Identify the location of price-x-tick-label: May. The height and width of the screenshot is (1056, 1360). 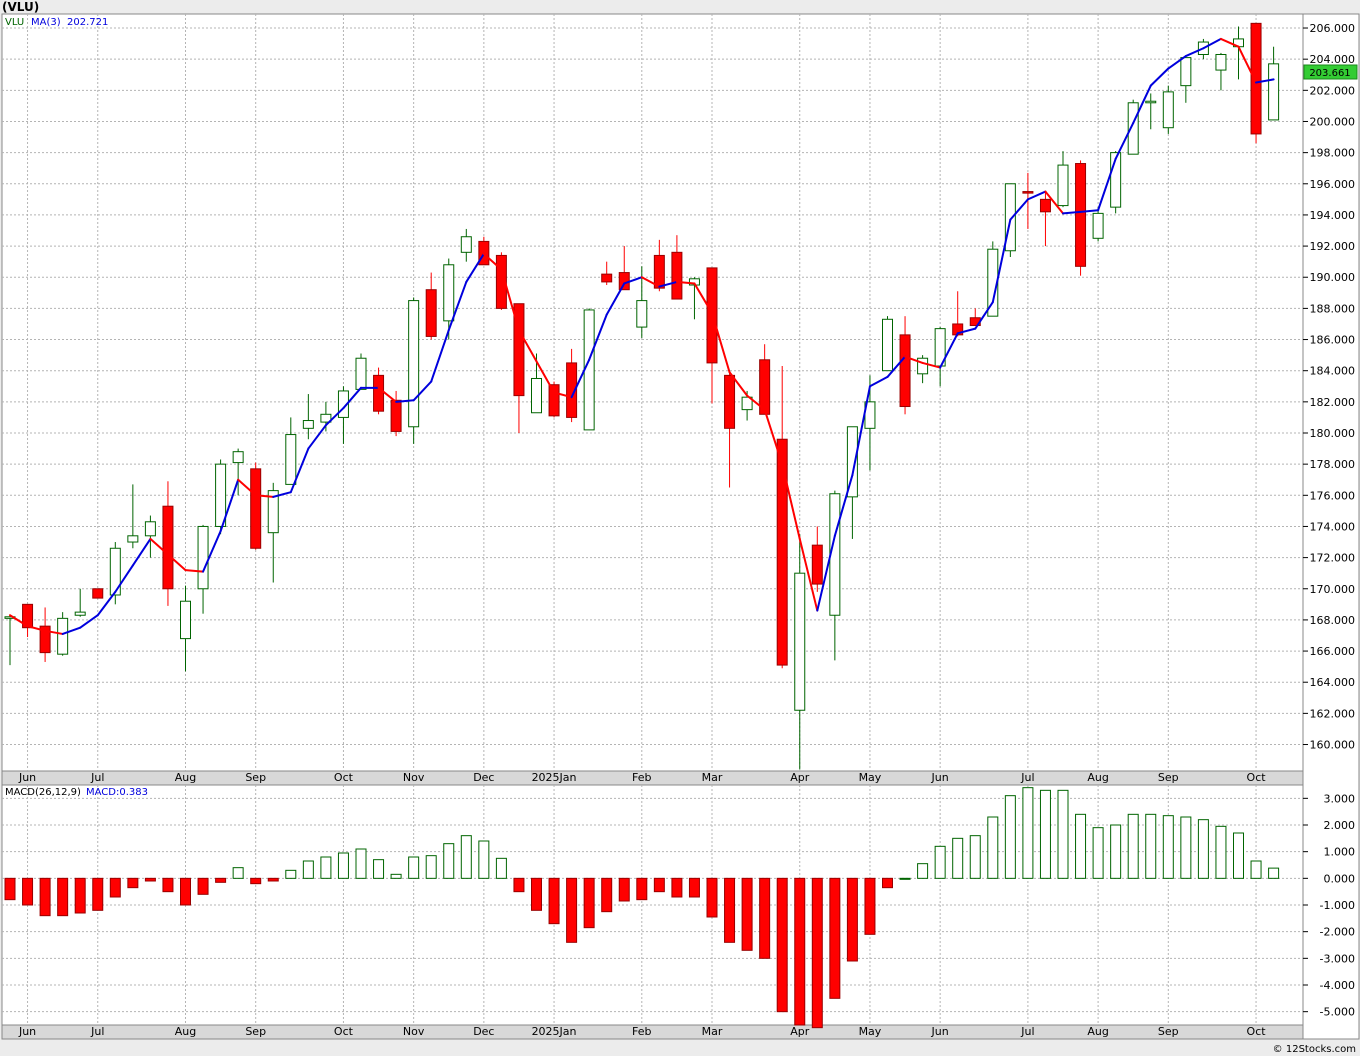
(870, 777).